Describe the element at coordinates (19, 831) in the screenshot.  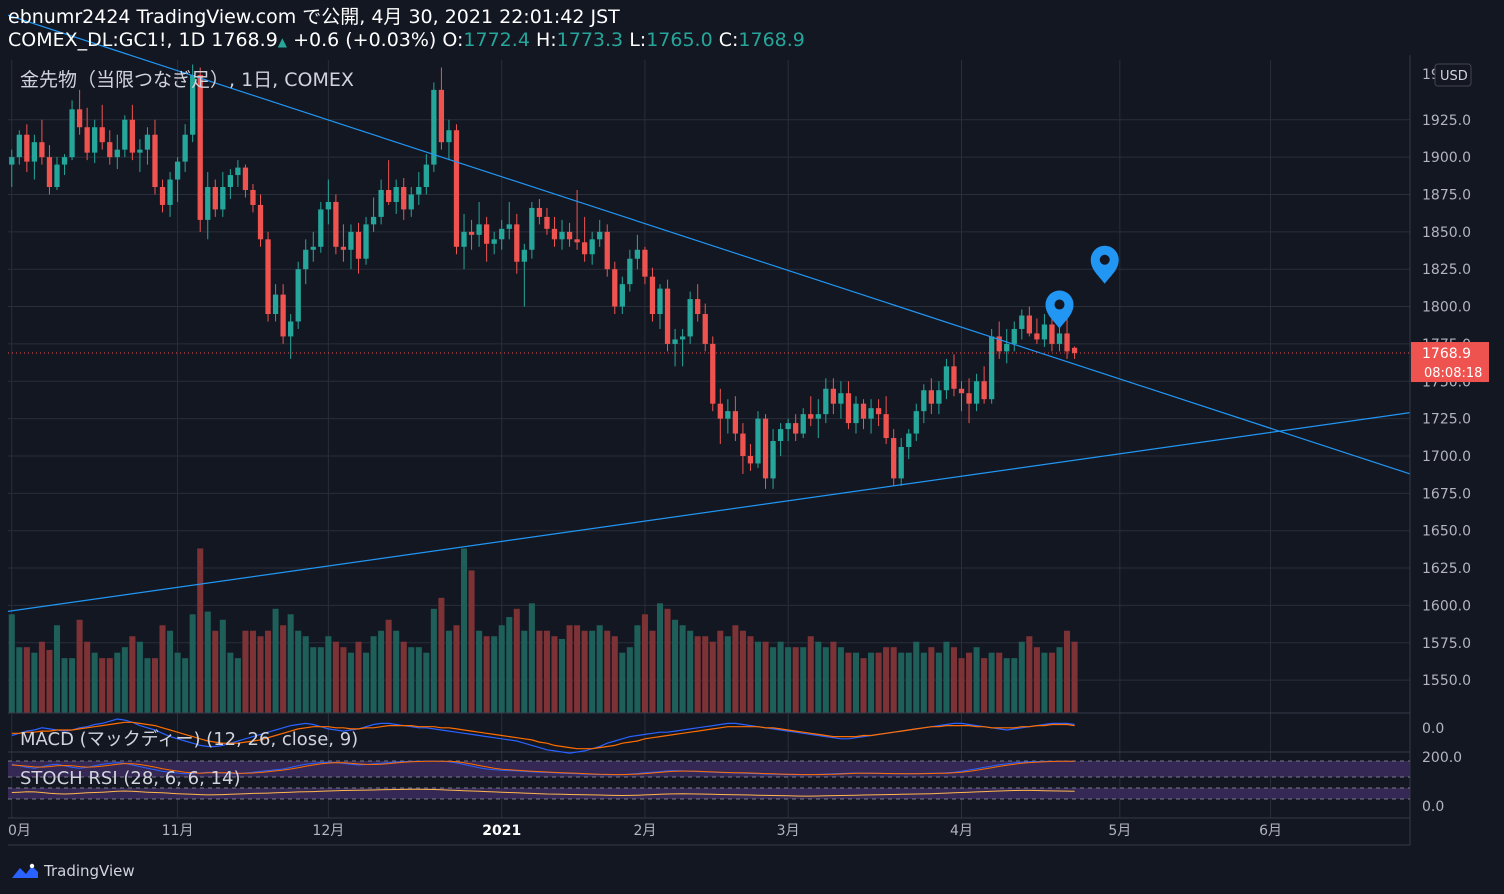
I see `time-tick-label: 0月` at that location.